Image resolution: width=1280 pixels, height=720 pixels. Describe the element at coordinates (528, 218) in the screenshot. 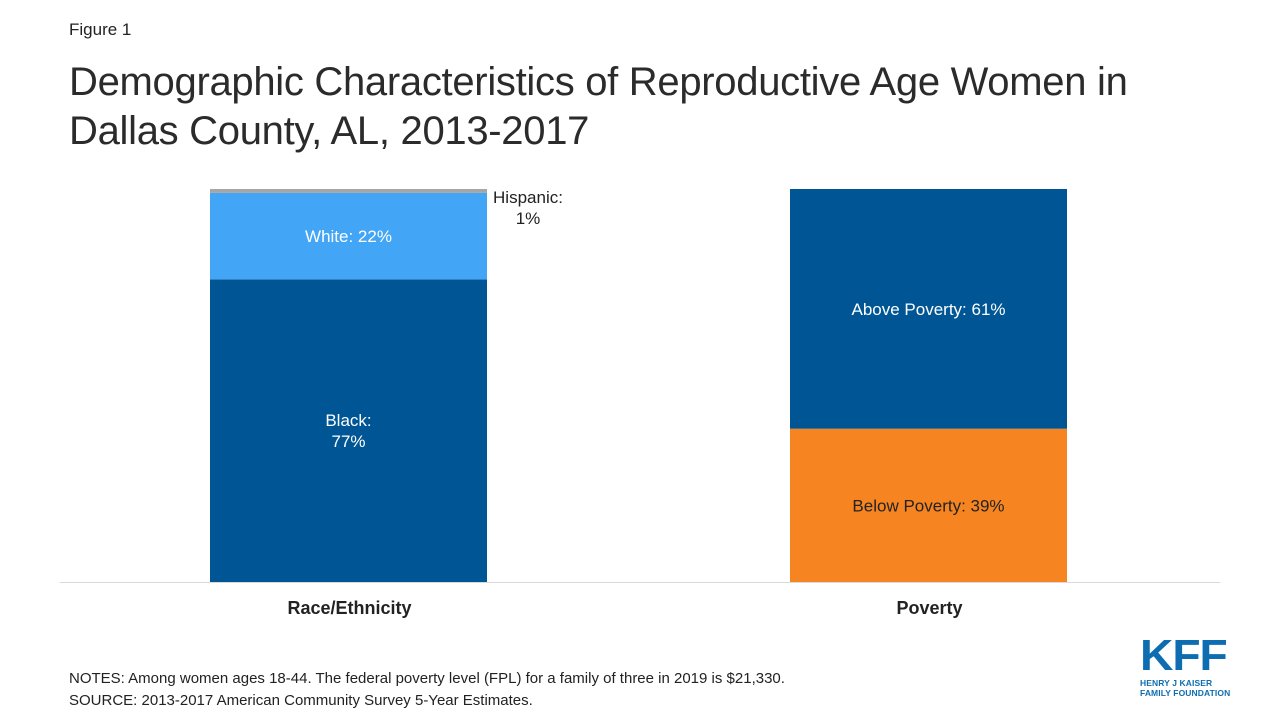

I see `data-label-line: 1%` at that location.